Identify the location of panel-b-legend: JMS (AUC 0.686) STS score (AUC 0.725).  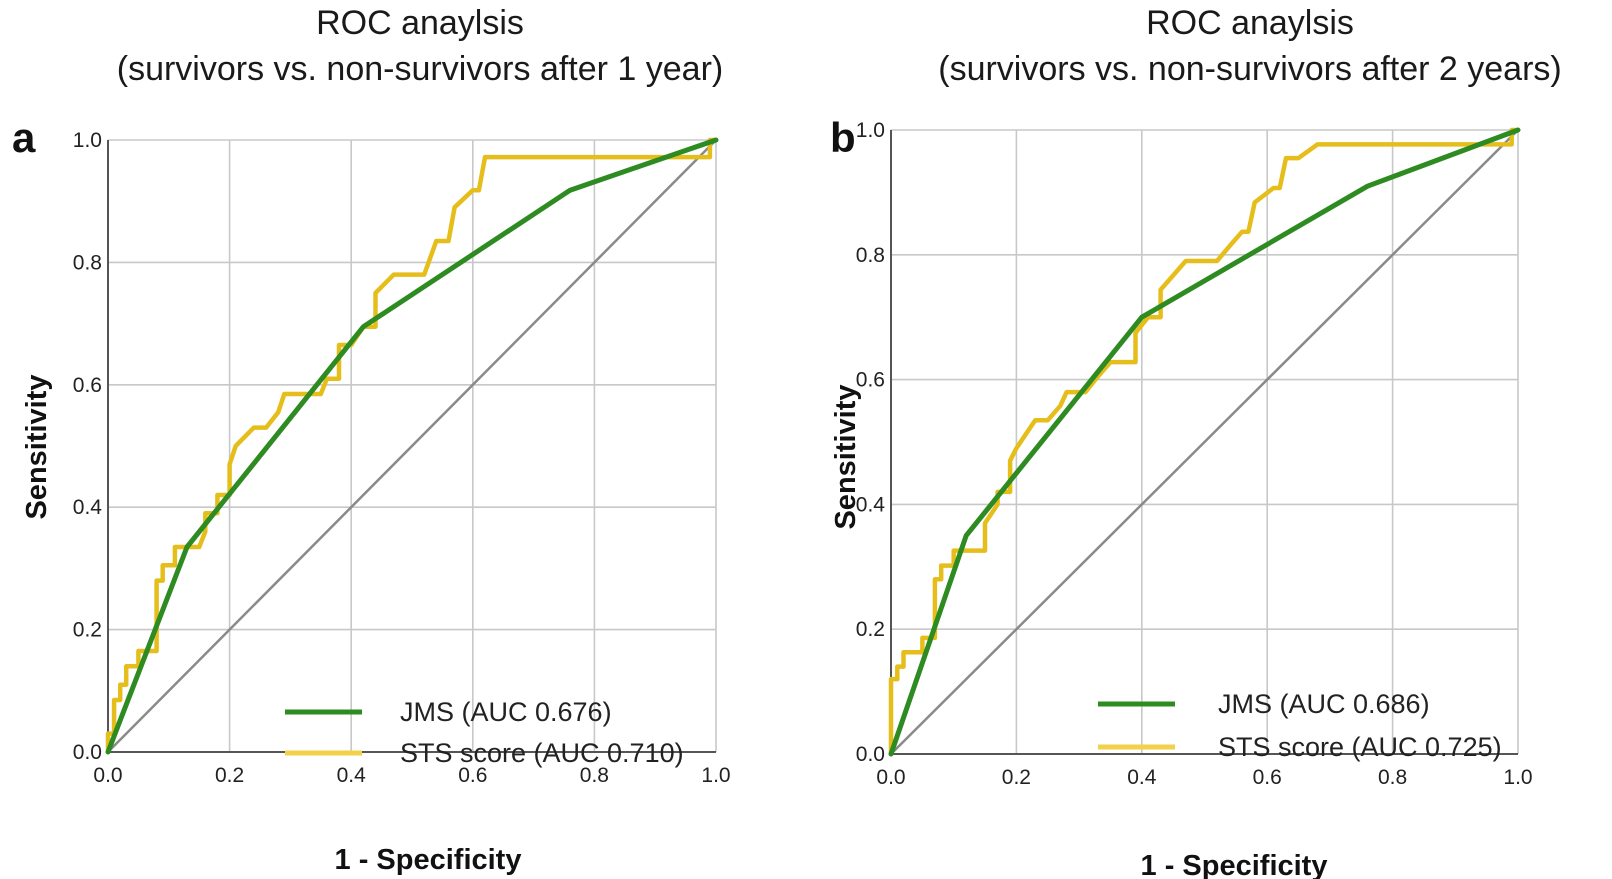
(1300, 725).